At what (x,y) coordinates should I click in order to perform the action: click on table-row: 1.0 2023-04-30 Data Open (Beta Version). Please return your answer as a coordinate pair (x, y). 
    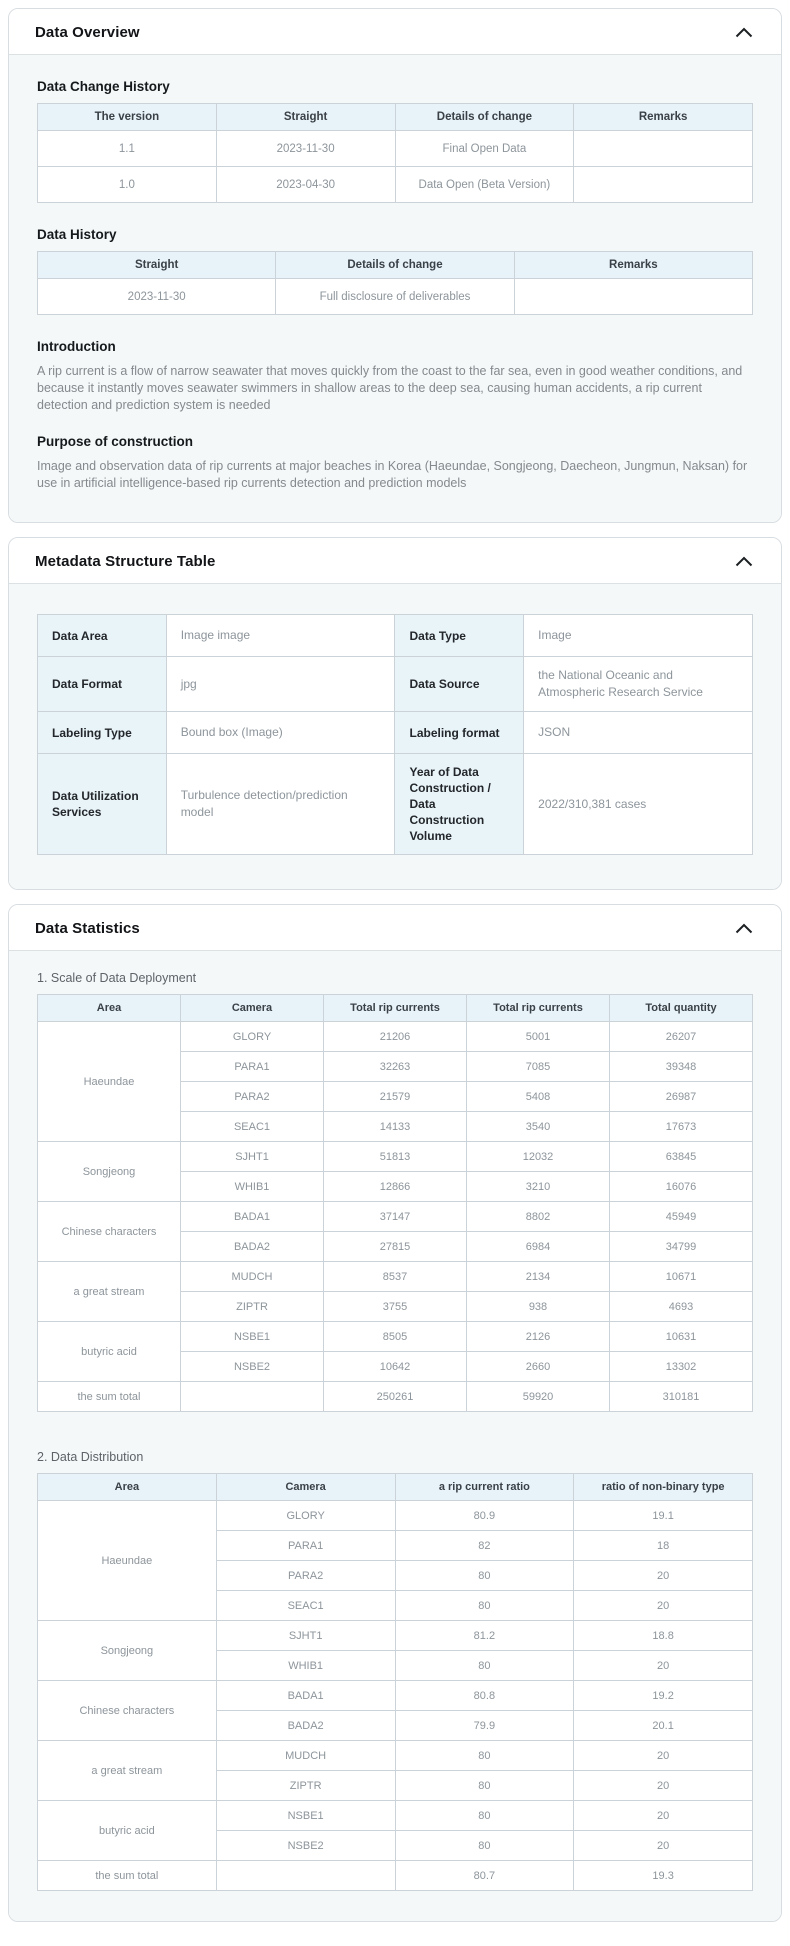
    Looking at the image, I should click on (395, 184).